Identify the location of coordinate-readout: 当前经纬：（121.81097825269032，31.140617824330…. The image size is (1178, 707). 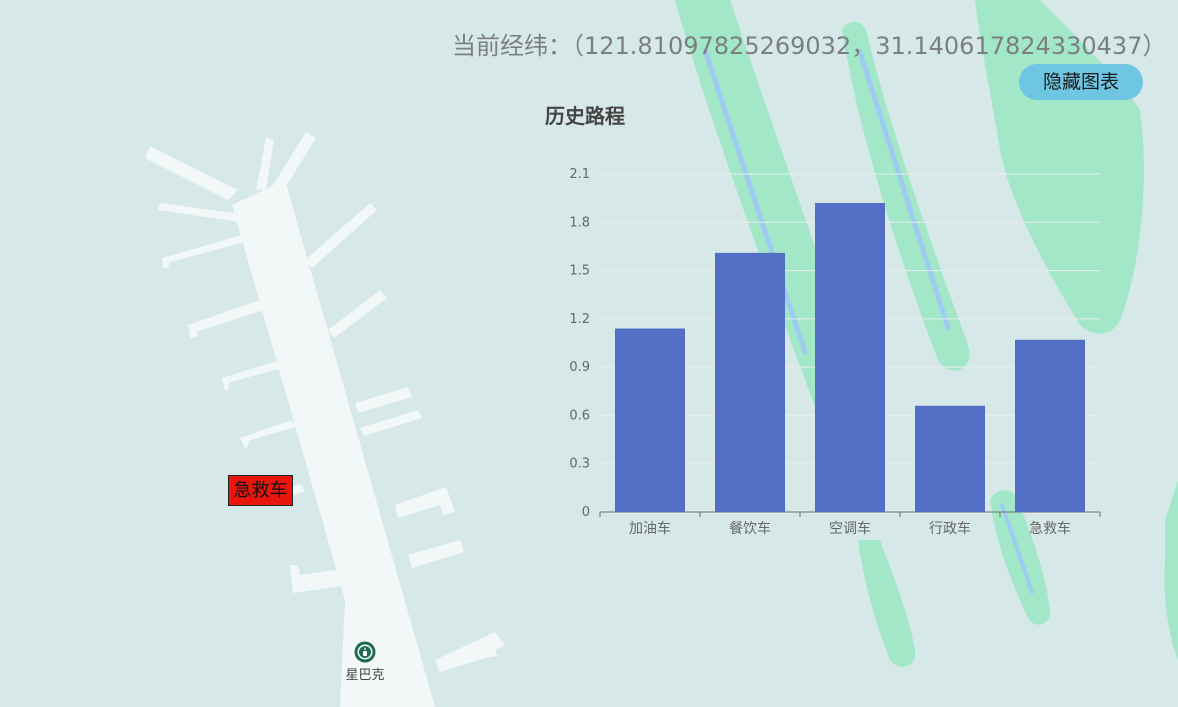
(809, 43).